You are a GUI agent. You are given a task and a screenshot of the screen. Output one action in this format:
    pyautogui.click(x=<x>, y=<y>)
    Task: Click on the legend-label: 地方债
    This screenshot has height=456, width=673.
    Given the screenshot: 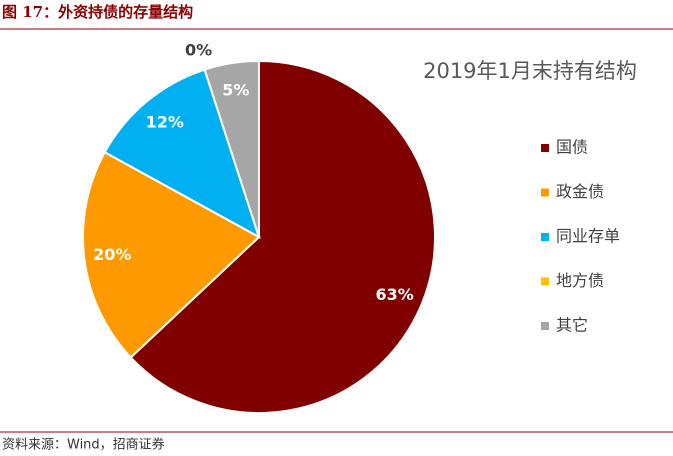 What is the action you would take?
    pyautogui.click(x=580, y=280)
    